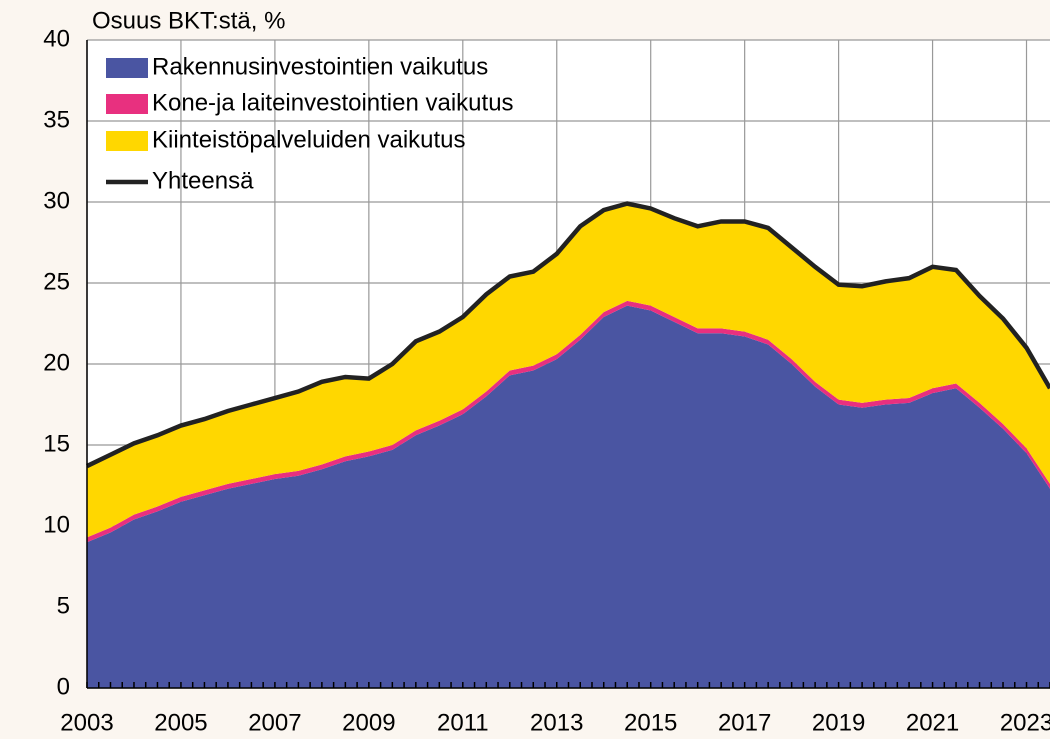 The height and width of the screenshot is (739, 1050). What do you see at coordinates (274, 722) in the screenshot?
I see `x-tick-label: 2007` at bounding box center [274, 722].